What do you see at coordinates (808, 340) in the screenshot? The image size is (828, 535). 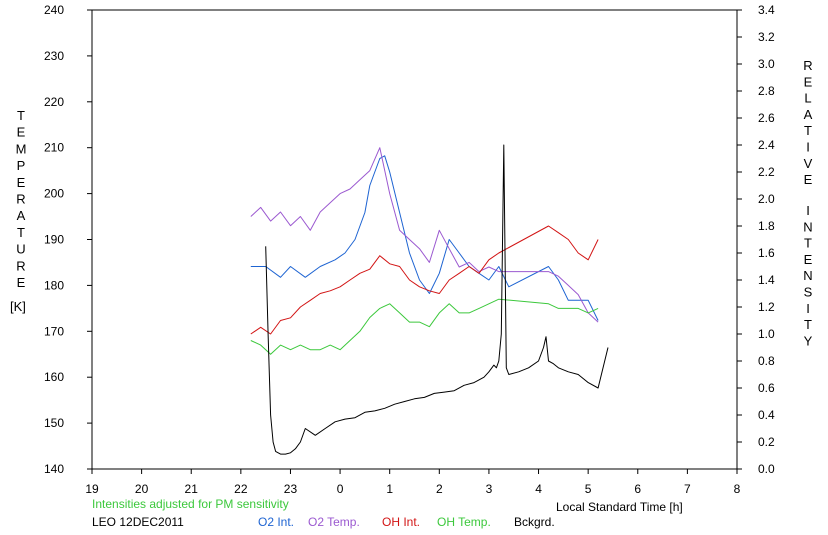 I see `y-right-label-letter: Y` at bounding box center [808, 340].